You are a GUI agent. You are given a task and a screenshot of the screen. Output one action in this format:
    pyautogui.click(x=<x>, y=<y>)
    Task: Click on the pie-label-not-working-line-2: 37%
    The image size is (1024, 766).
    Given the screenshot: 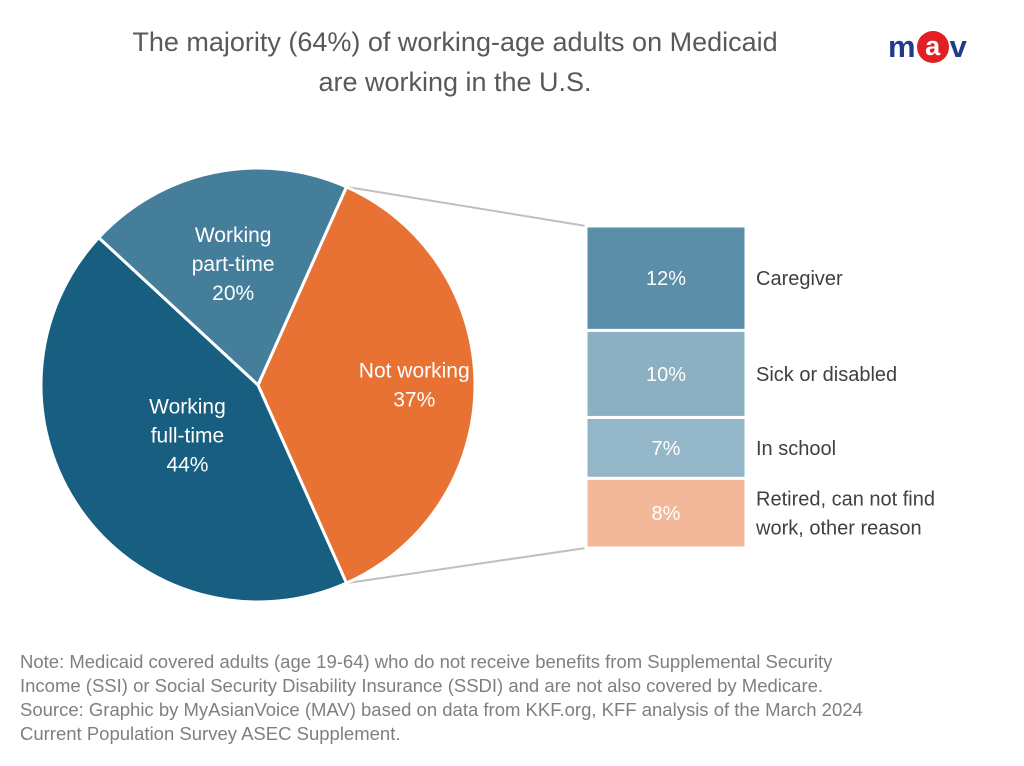 What is the action you would take?
    pyautogui.click(x=414, y=400)
    